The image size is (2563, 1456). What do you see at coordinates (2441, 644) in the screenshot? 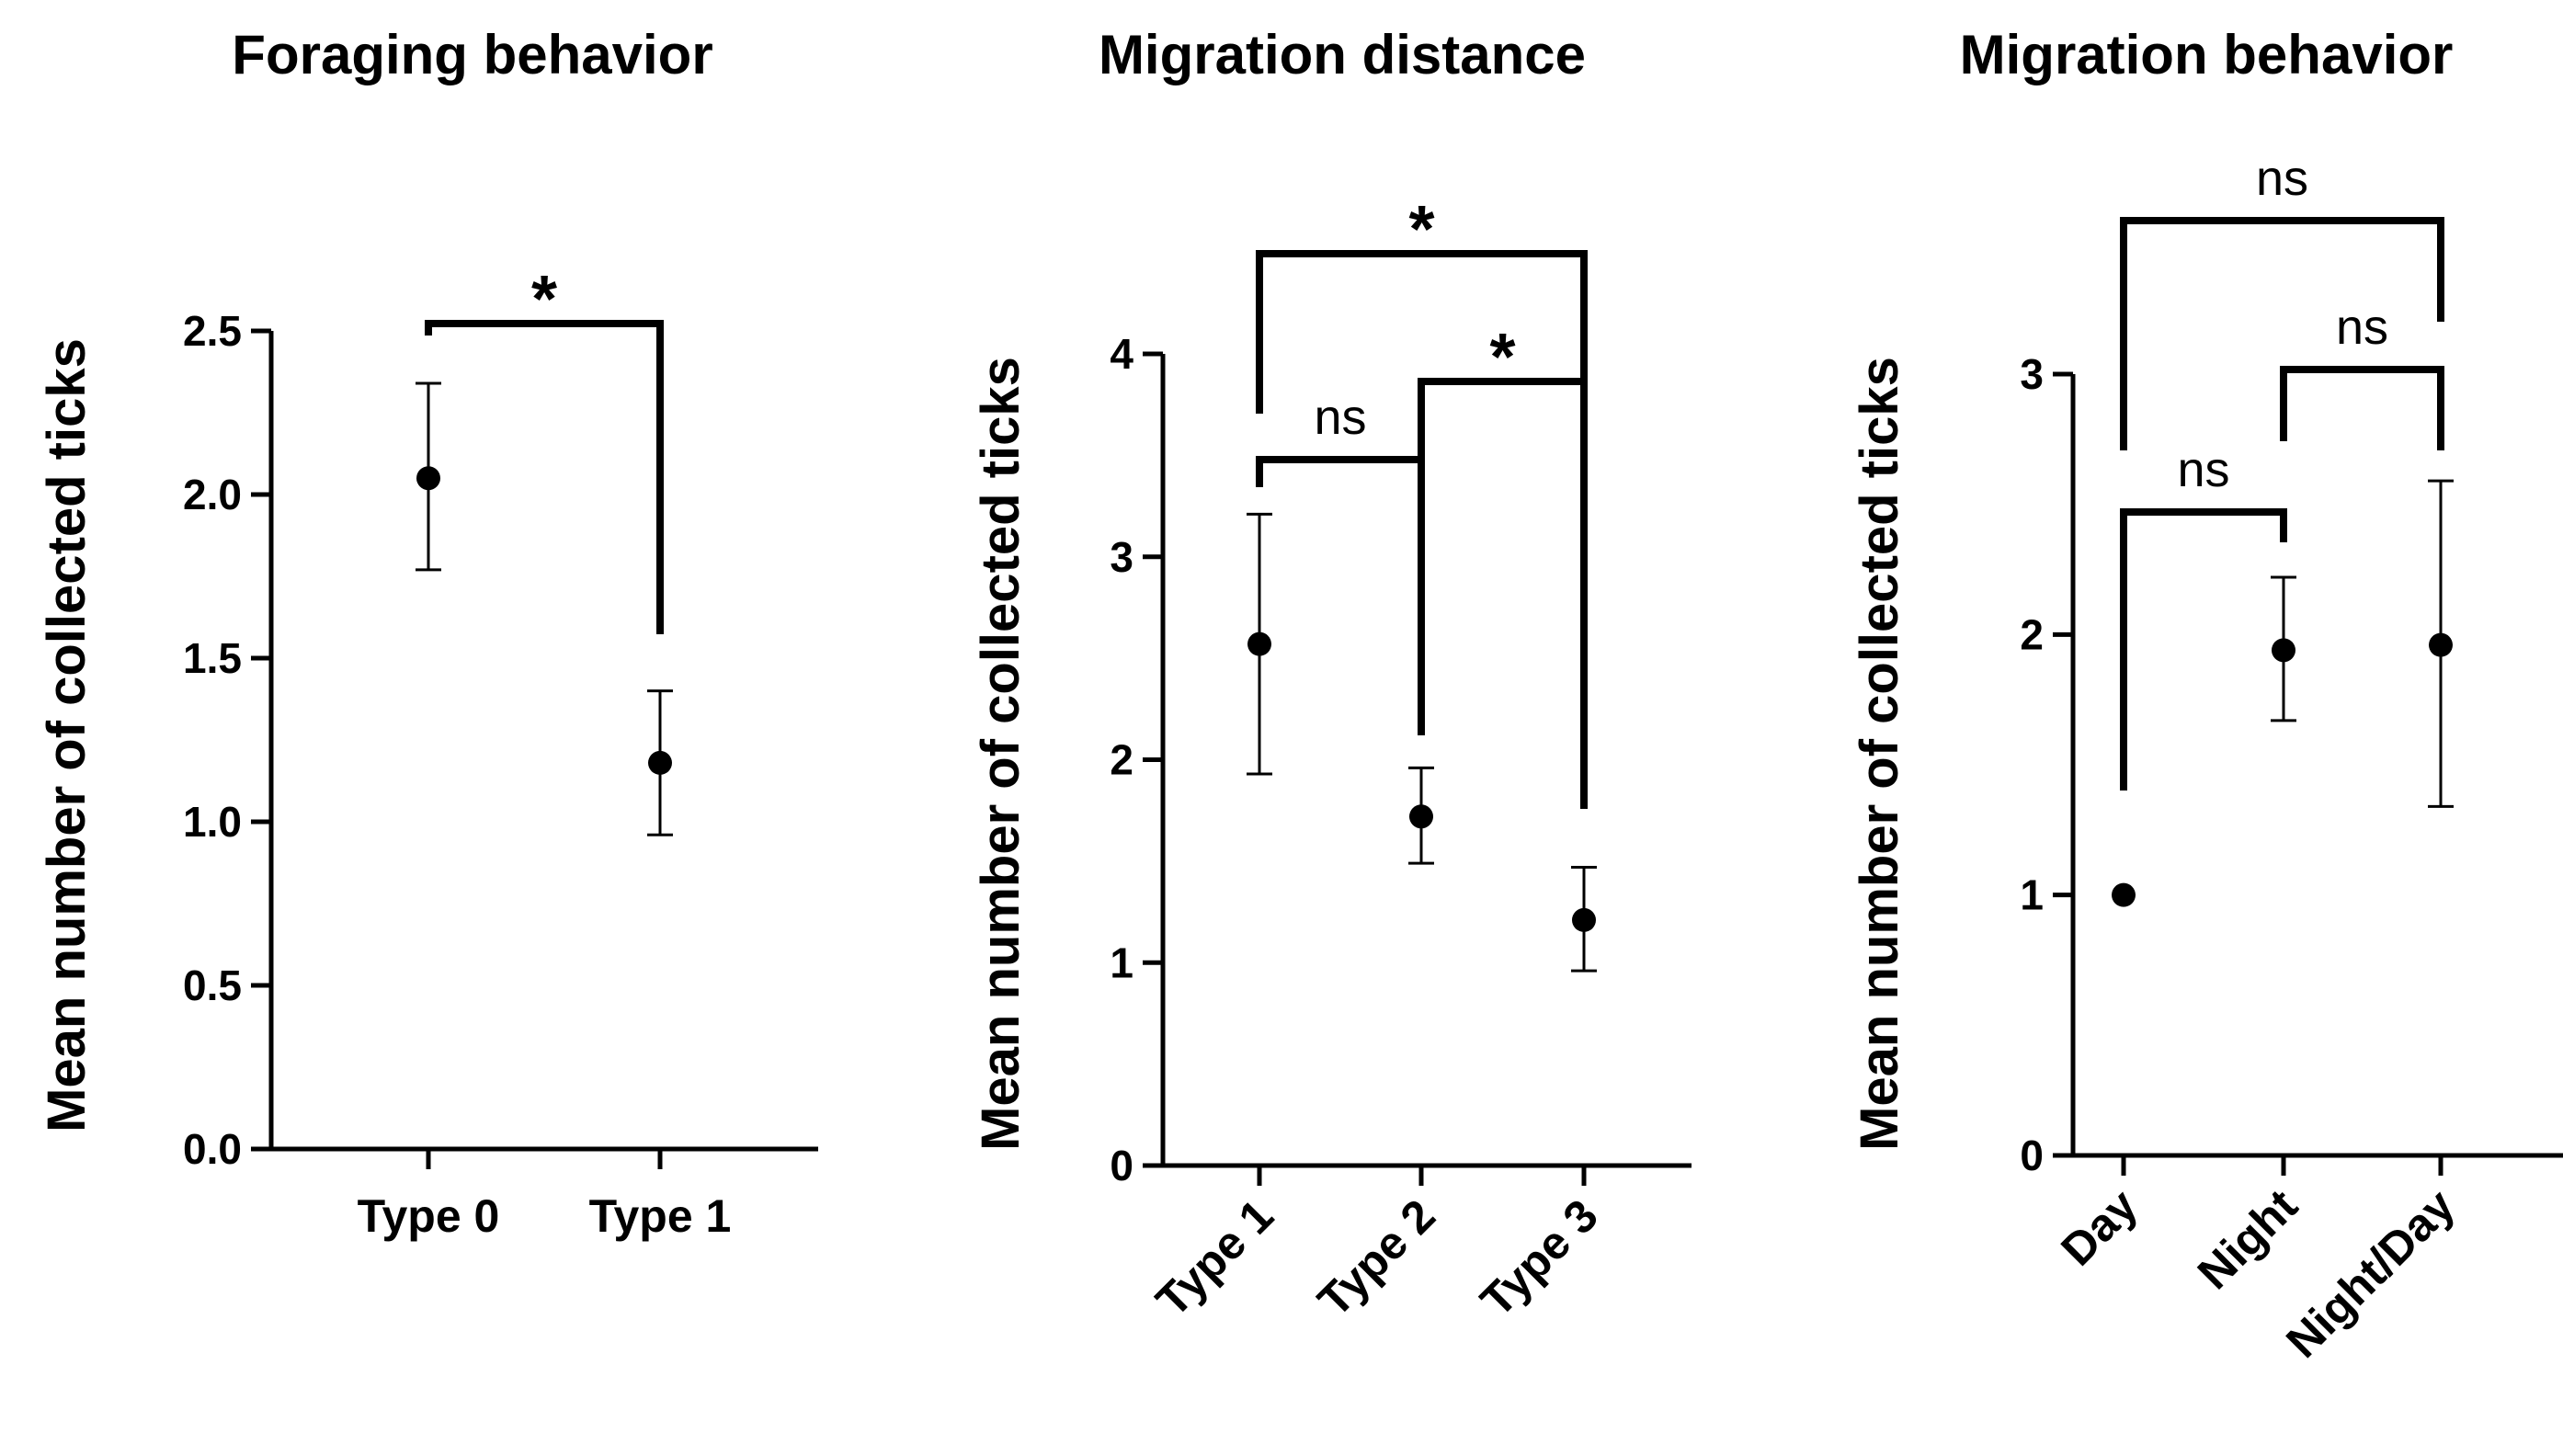
I see `data-point-night-day` at bounding box center [2441, 644].